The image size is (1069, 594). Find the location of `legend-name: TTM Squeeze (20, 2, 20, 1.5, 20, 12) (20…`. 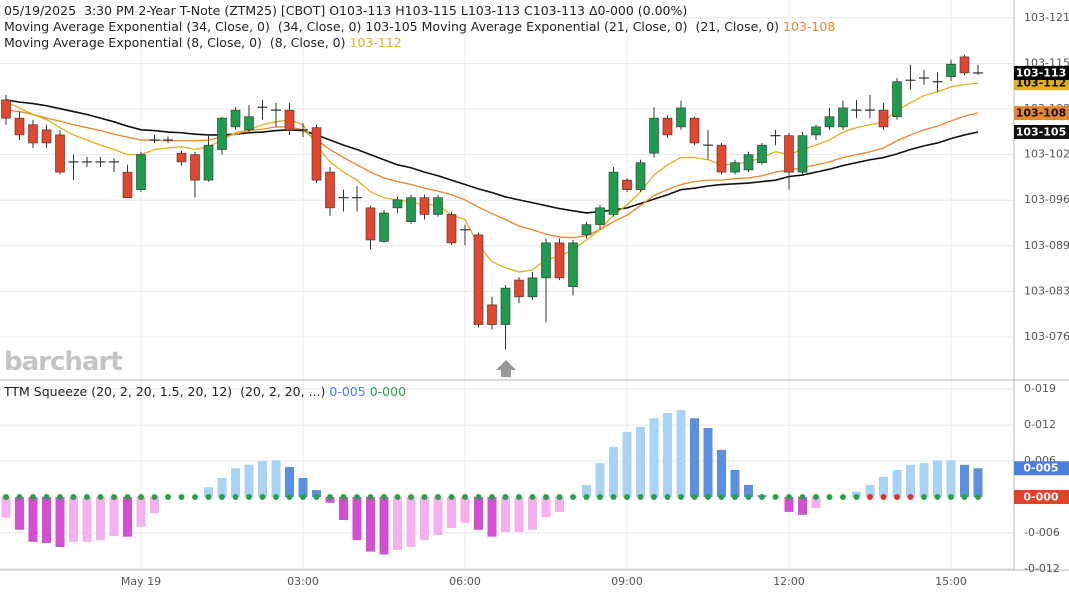

legend-name: TTM Squeeze (20, 2, 20, 1.5, 20, 12) (20… is located at coordinates (164, 391).